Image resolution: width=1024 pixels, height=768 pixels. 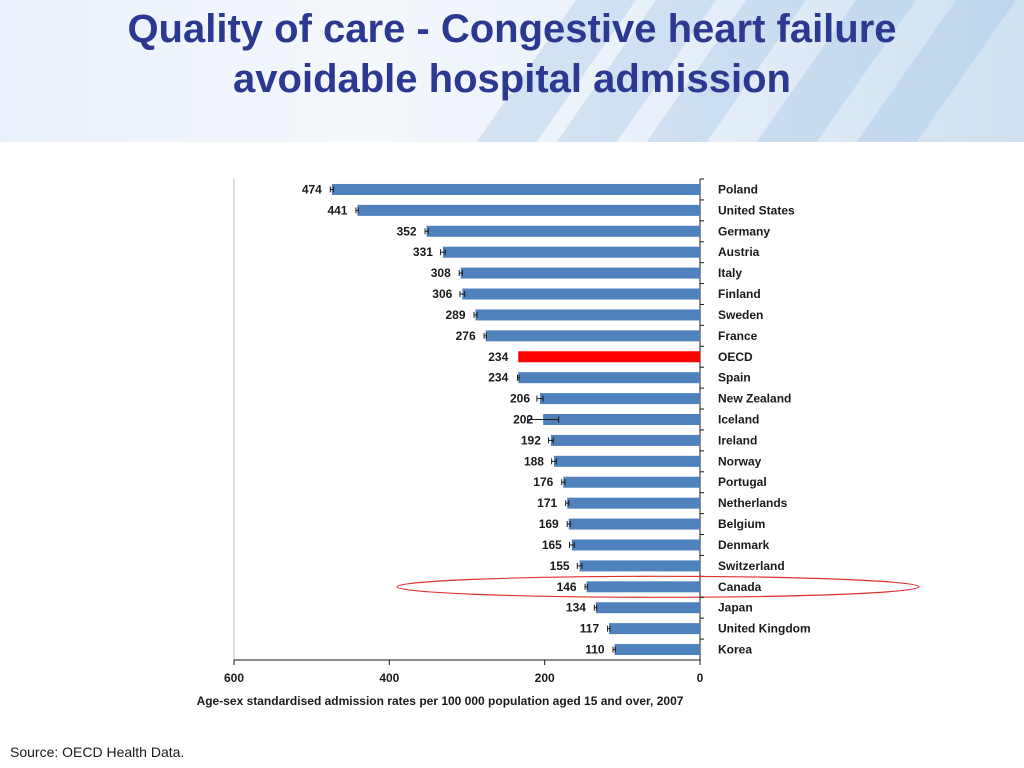 I want to click on x-tick-label: 0, so click(x=700, y=678).